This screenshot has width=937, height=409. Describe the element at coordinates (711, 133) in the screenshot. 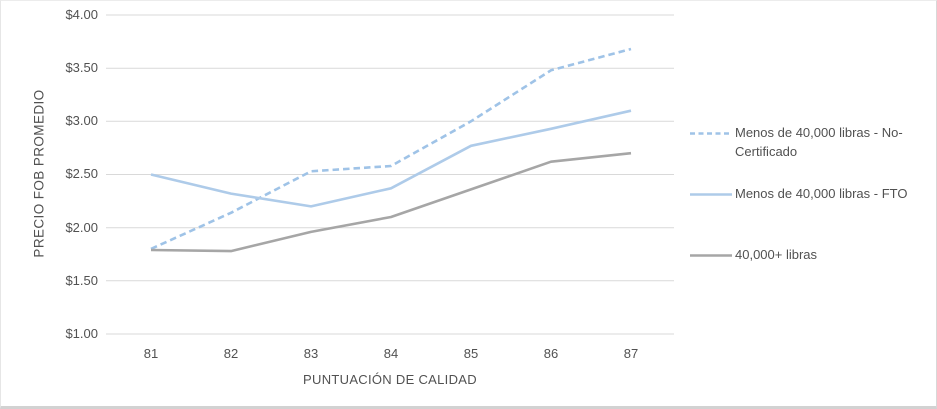

I see `dashed-line-swatch-icon` at that location.